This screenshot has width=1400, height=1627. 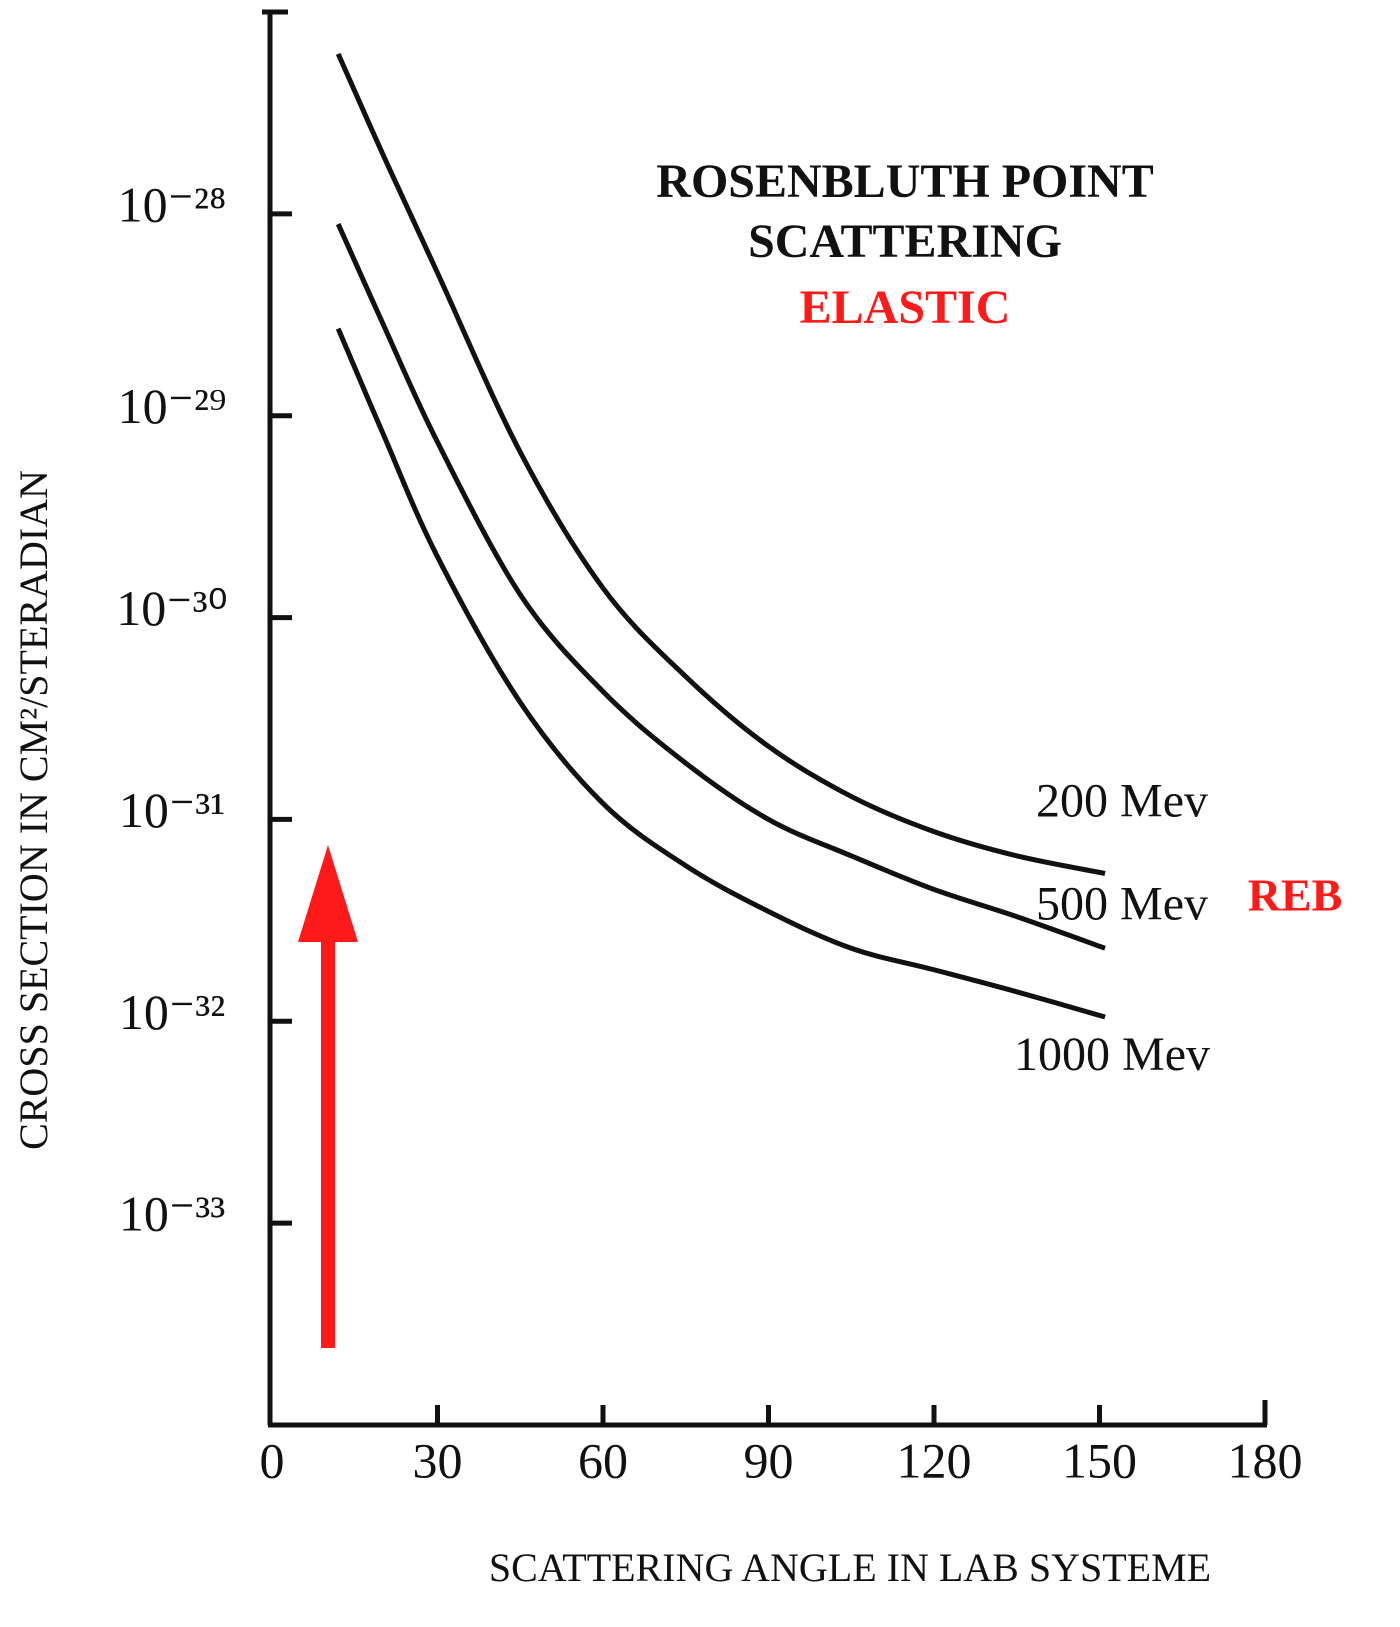 I want to click on y-tick-label: 10⁻³³, so click(x=172, y=1214).